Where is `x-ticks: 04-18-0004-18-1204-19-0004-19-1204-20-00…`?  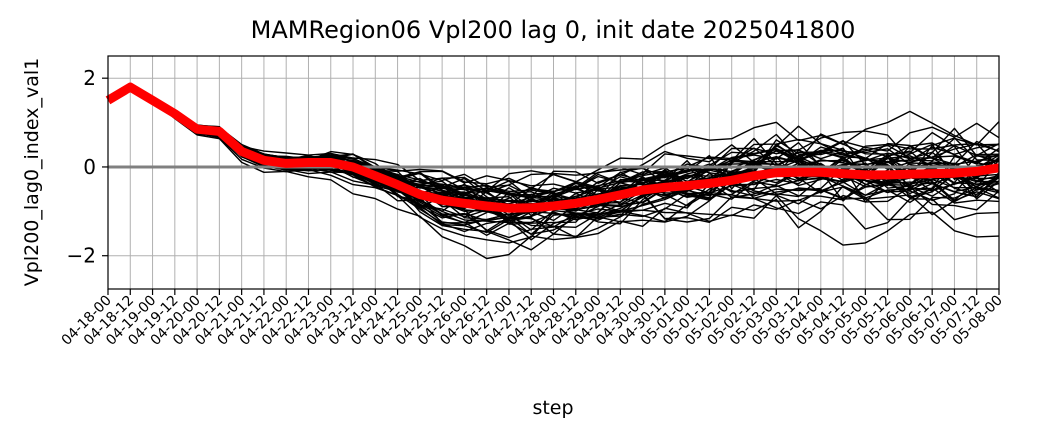 x-ticks: 04-18-0004-18-1204-19-0004-19-1204-20-00… is located at coordinates (532, 319).